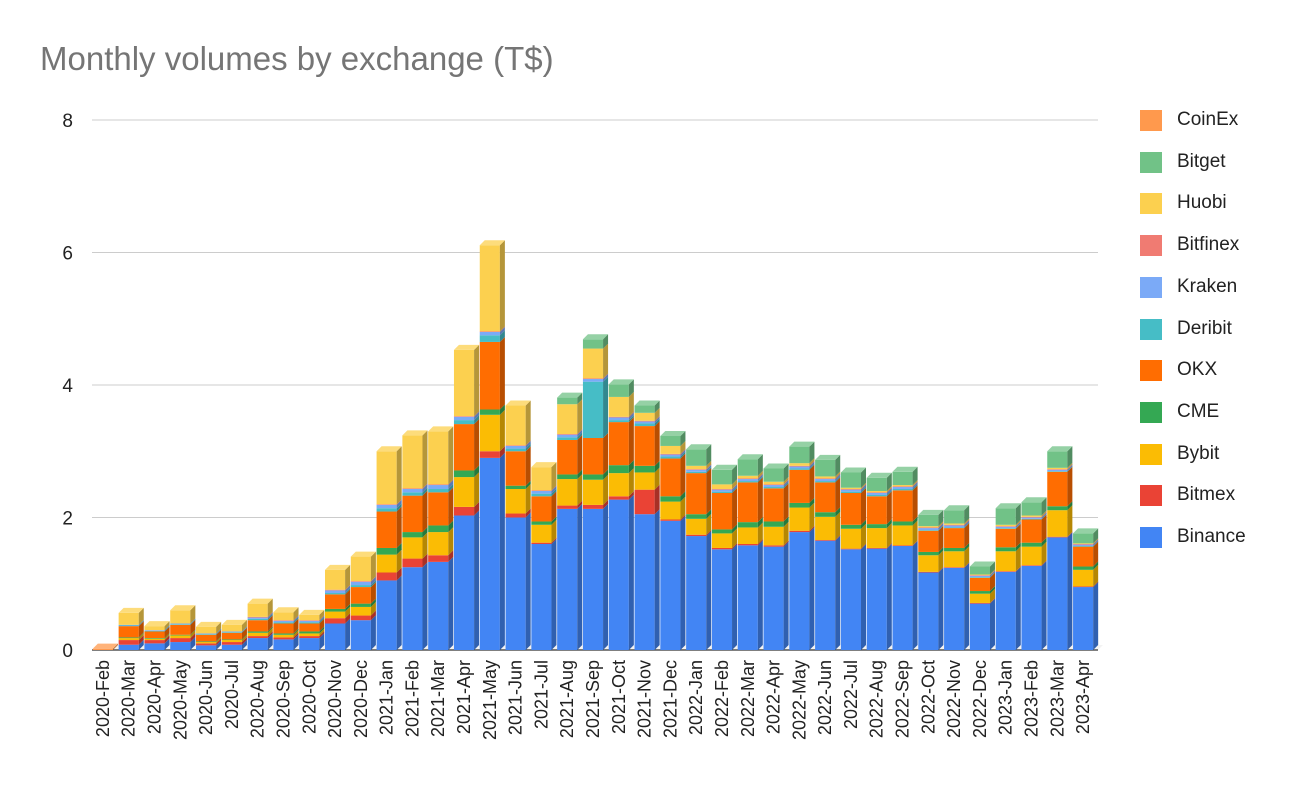  What do you see at coordinates (180, 700) in the screenshot?
I see `x-tick-label: 2020-May` at bounding box center [180, 700].